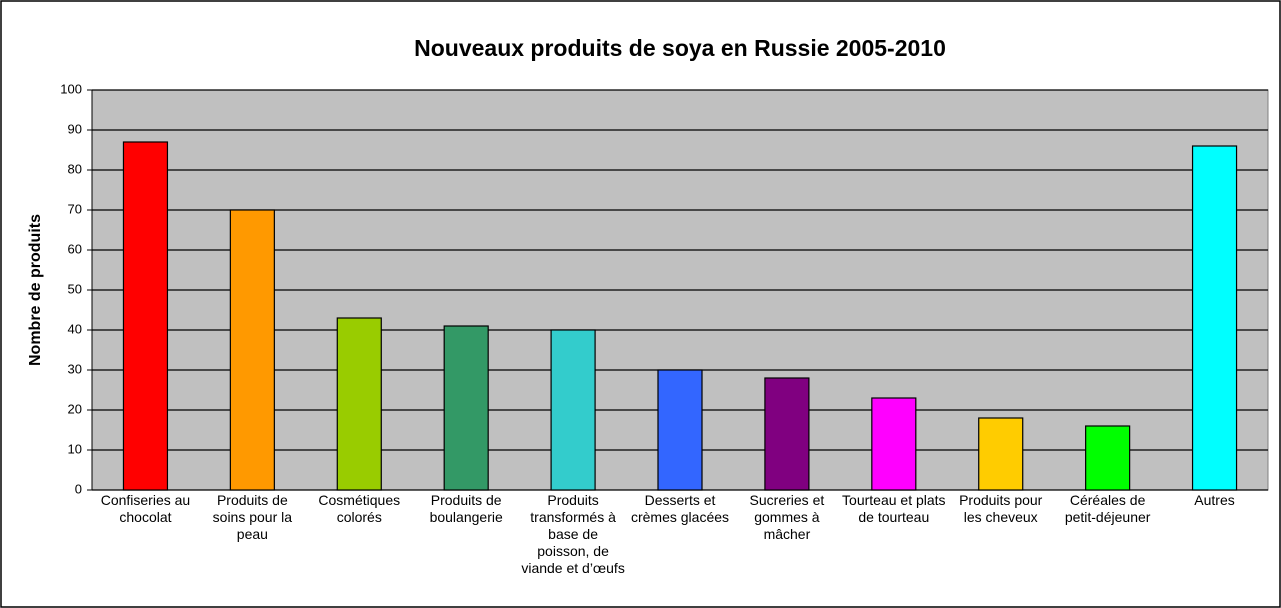 This screenshot has width=1281, height=608. What do you see at coordinates (75, 448) in the screenshot?
I see `y-tick-label: 10` at bounding box center [75, 448].